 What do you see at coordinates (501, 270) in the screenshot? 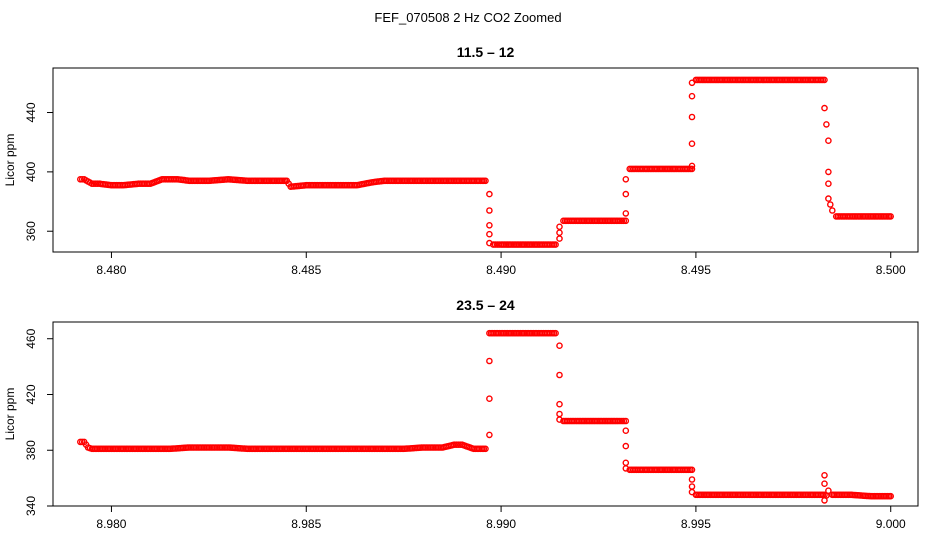
I see `x-tick-label: 8.490` at bounding box center [501, 270].